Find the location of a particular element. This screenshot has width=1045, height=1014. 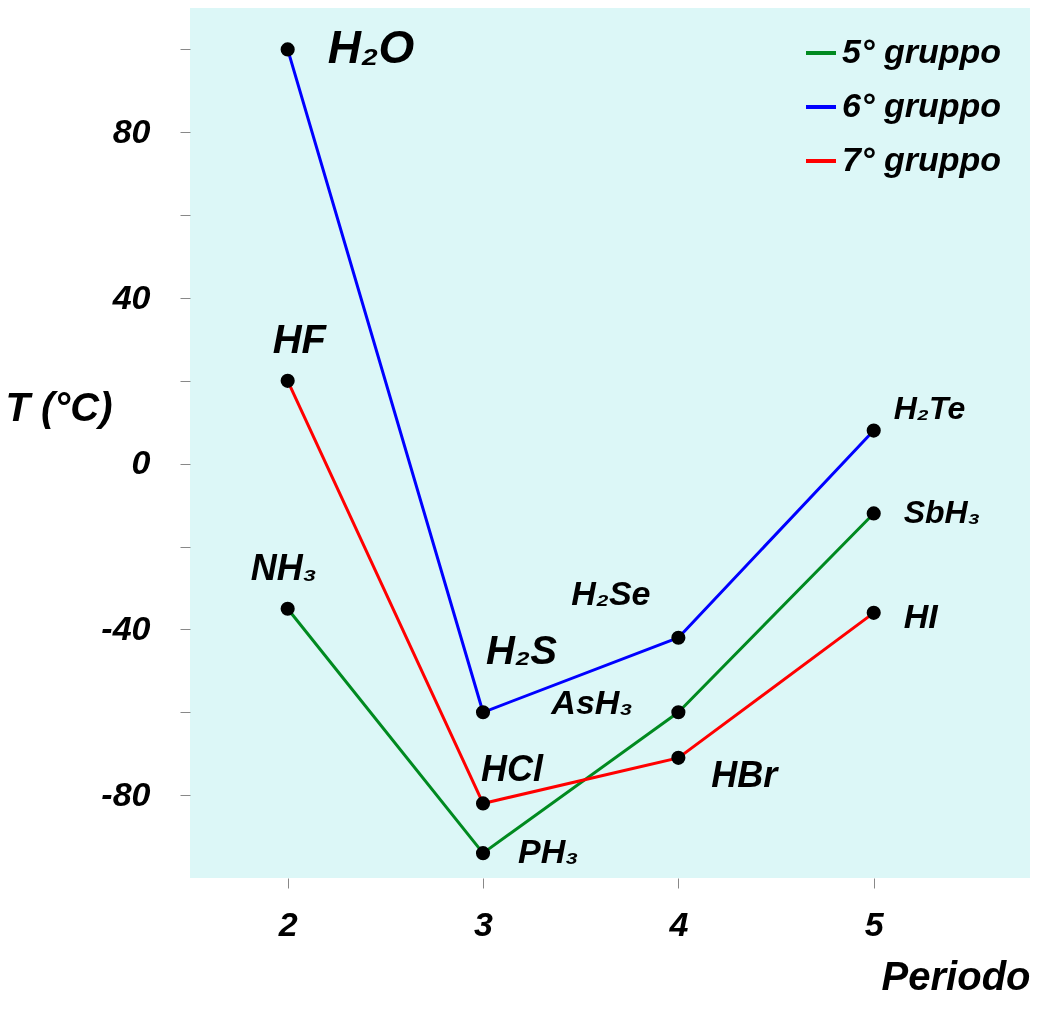

y-tick-label: 40 is located at coordinates (131, 296).